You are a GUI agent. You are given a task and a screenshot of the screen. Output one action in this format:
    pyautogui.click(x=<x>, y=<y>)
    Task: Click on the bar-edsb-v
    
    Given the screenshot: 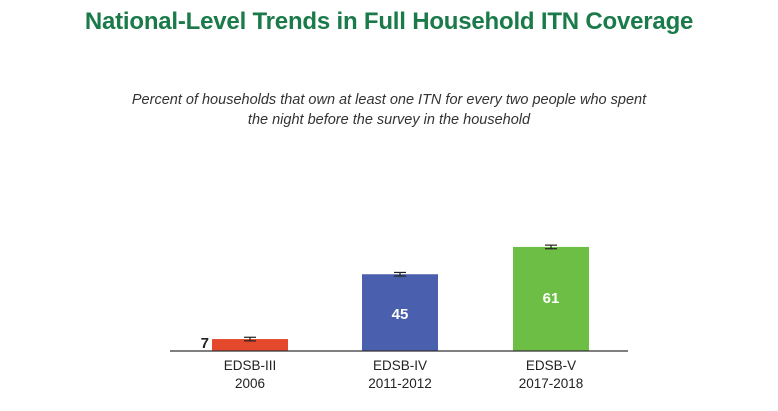 What is the action you would take?
    pyautogui.click(x=551, y=298)
    